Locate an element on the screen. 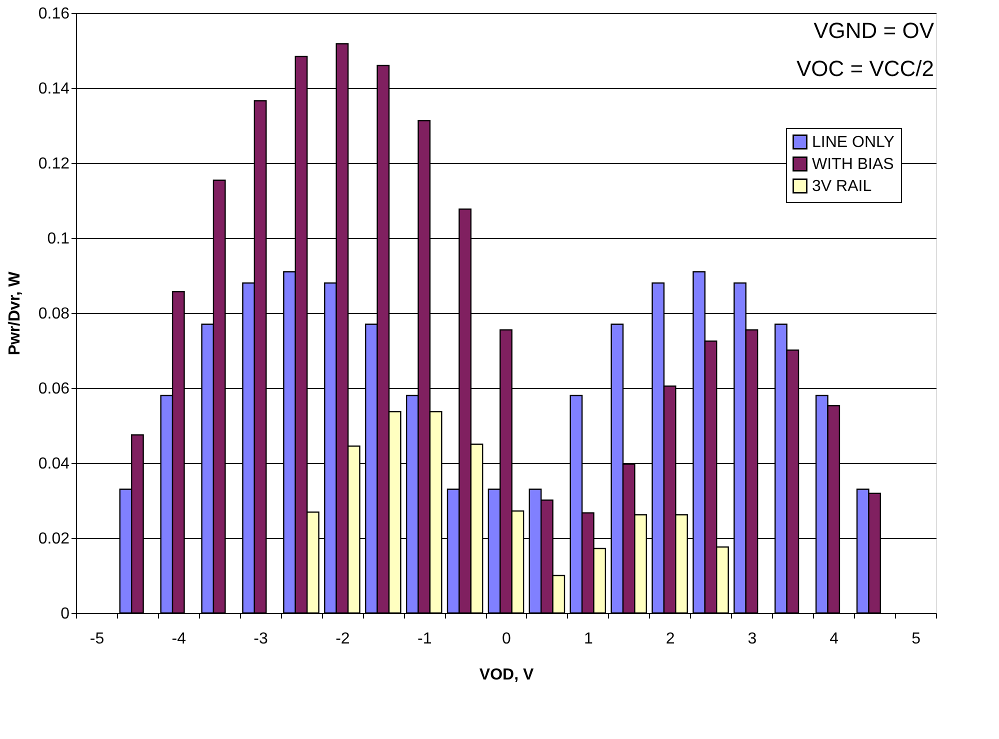 The image size is (999, 739). y-tick-label: 0.08 is located at coordinates (54, 314).